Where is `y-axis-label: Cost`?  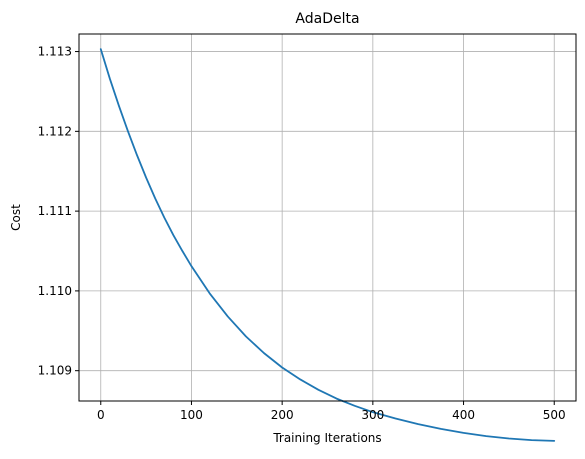 y-axis-label: Cost is located at coordinates (16, 217).